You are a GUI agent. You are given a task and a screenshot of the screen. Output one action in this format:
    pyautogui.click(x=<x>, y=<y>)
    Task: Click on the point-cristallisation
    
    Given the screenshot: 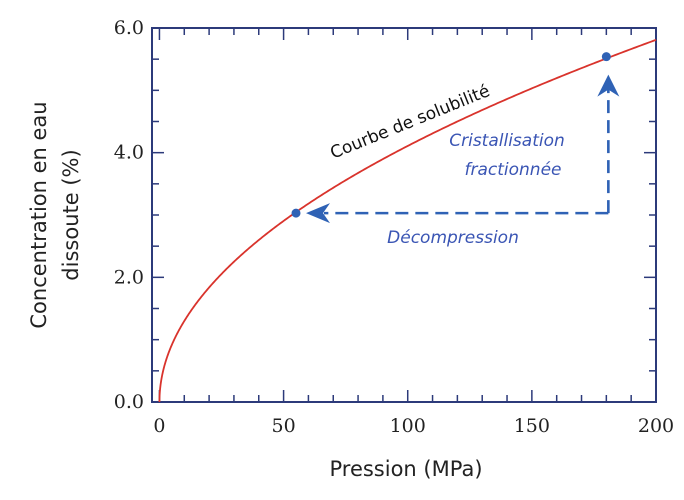 What is the action you would take?
    pyautogui.click(x=606, y=57)
    